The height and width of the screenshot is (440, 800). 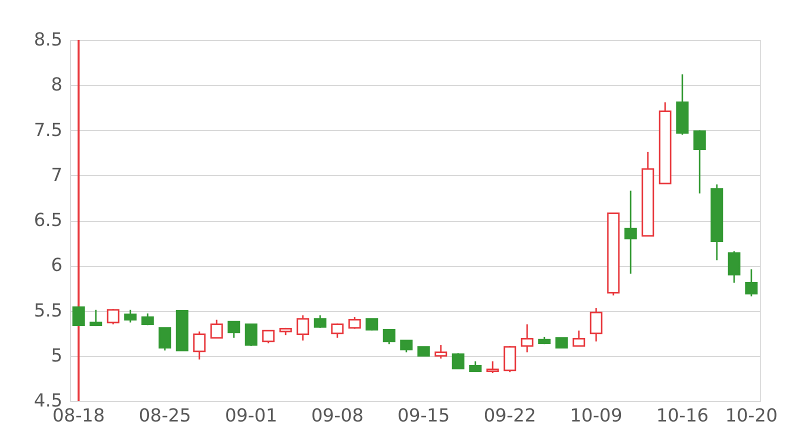 I want to click on x-tick-label: 09-08, so click(x=337, y=416).